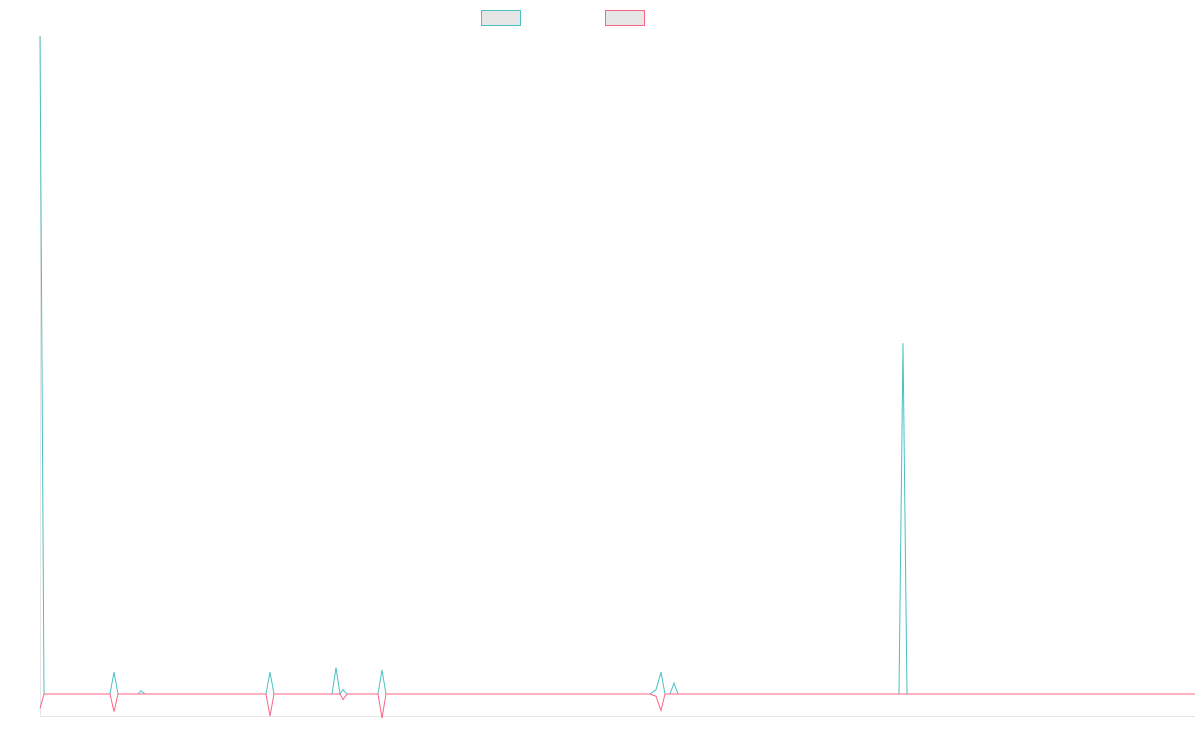 The height and width of the screenshot is (750, 1200). I want to click on series-line, so click(617, 706).